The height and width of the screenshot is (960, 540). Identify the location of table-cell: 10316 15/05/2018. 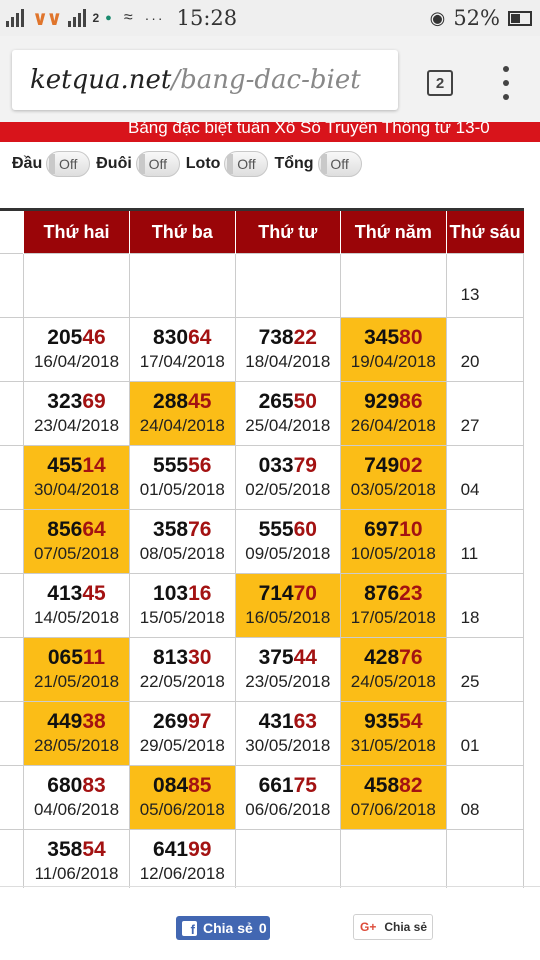
(182, 605).